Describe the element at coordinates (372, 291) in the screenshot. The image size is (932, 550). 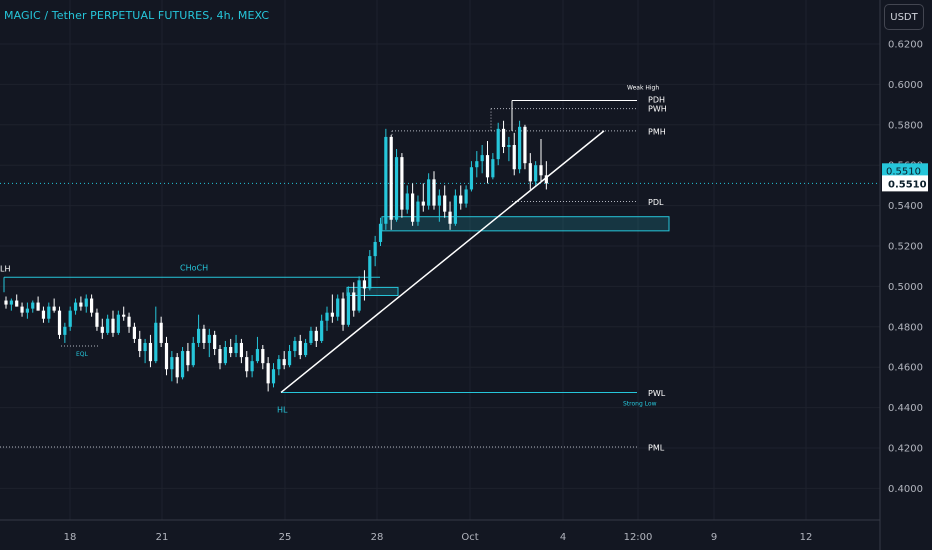
I see `demand-zone-lower` at that location.